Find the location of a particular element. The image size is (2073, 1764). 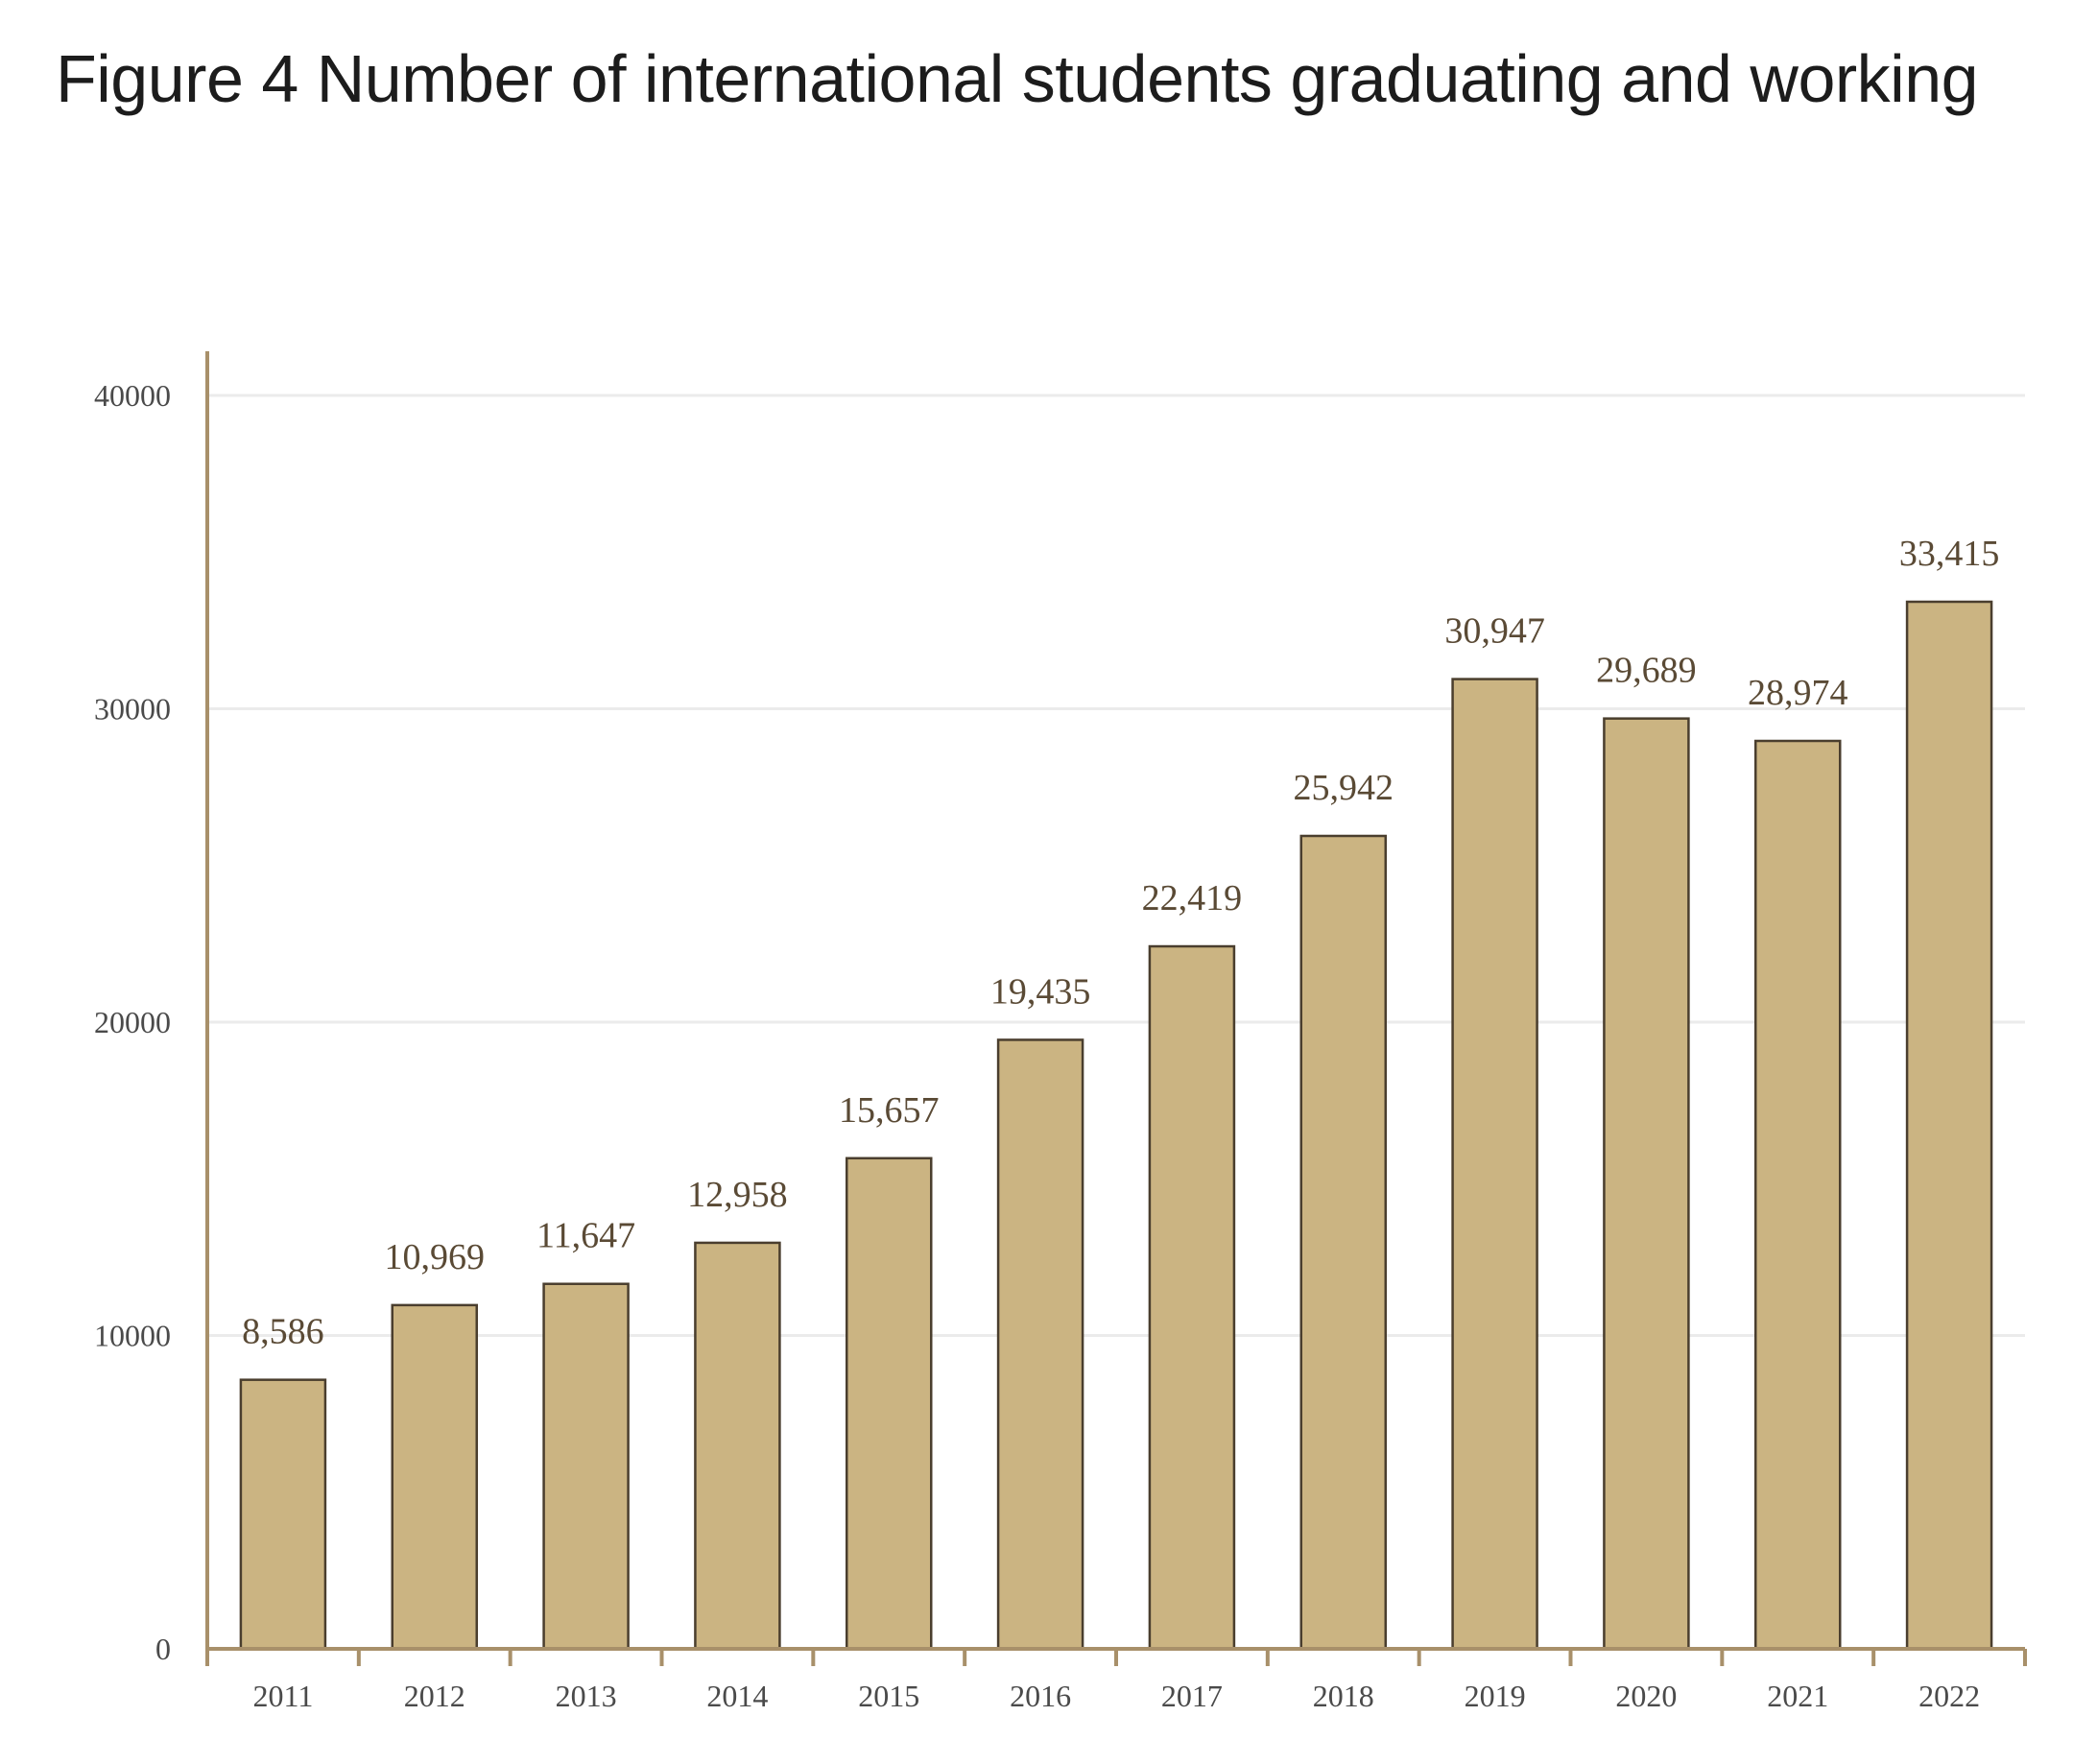

data-label: 11,647 is located at coordinates (585, 1236).